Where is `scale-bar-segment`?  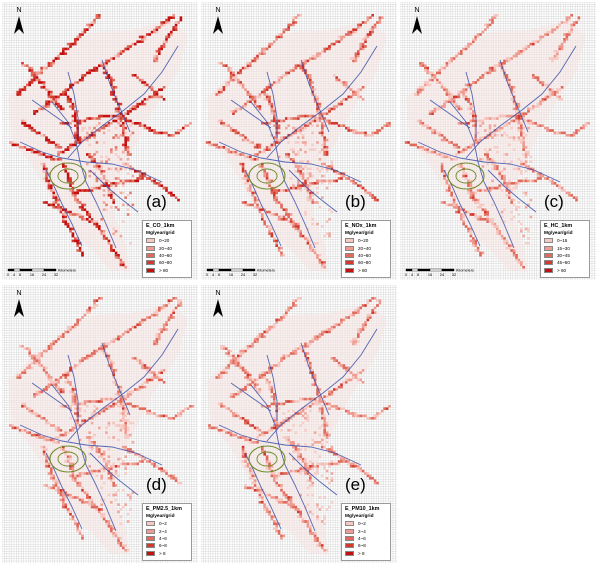
scale-bar-segment is located at coordinates (216, 270).